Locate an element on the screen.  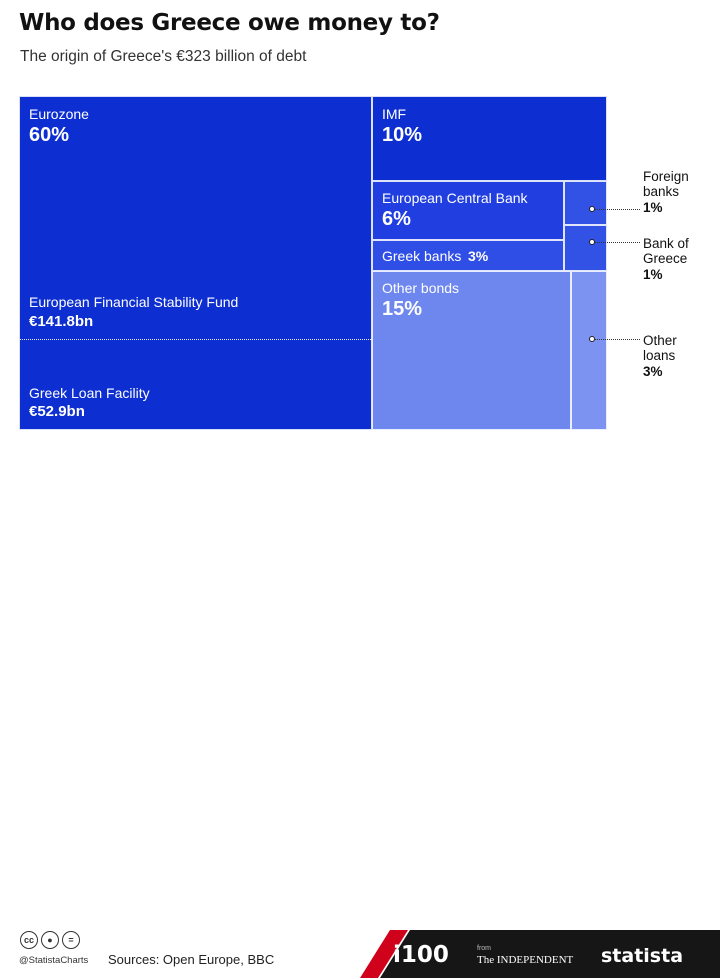
efsf-value: €141.8bn is located at coordinates (61, 321).